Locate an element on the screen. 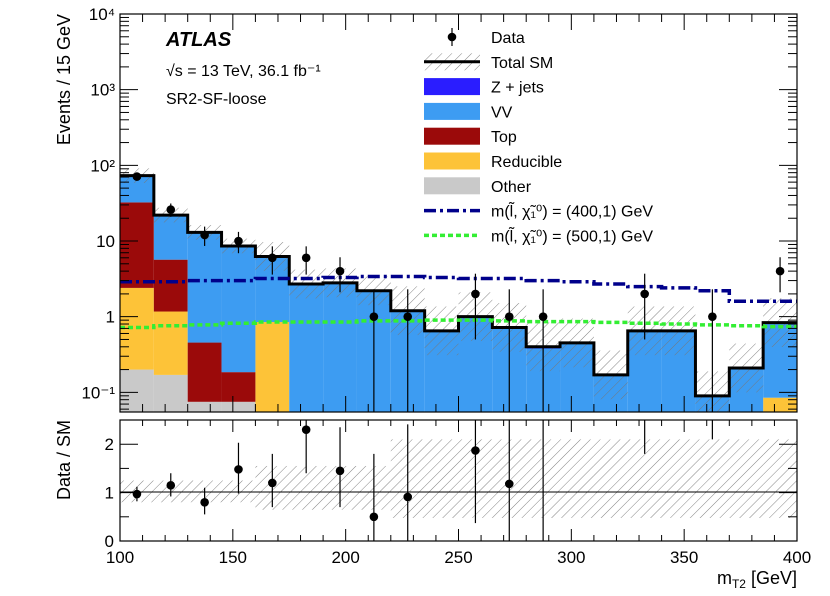 This screenshot has width=830, height=596. y-tick-label-2: 10 is located at coordinates (105, 241).